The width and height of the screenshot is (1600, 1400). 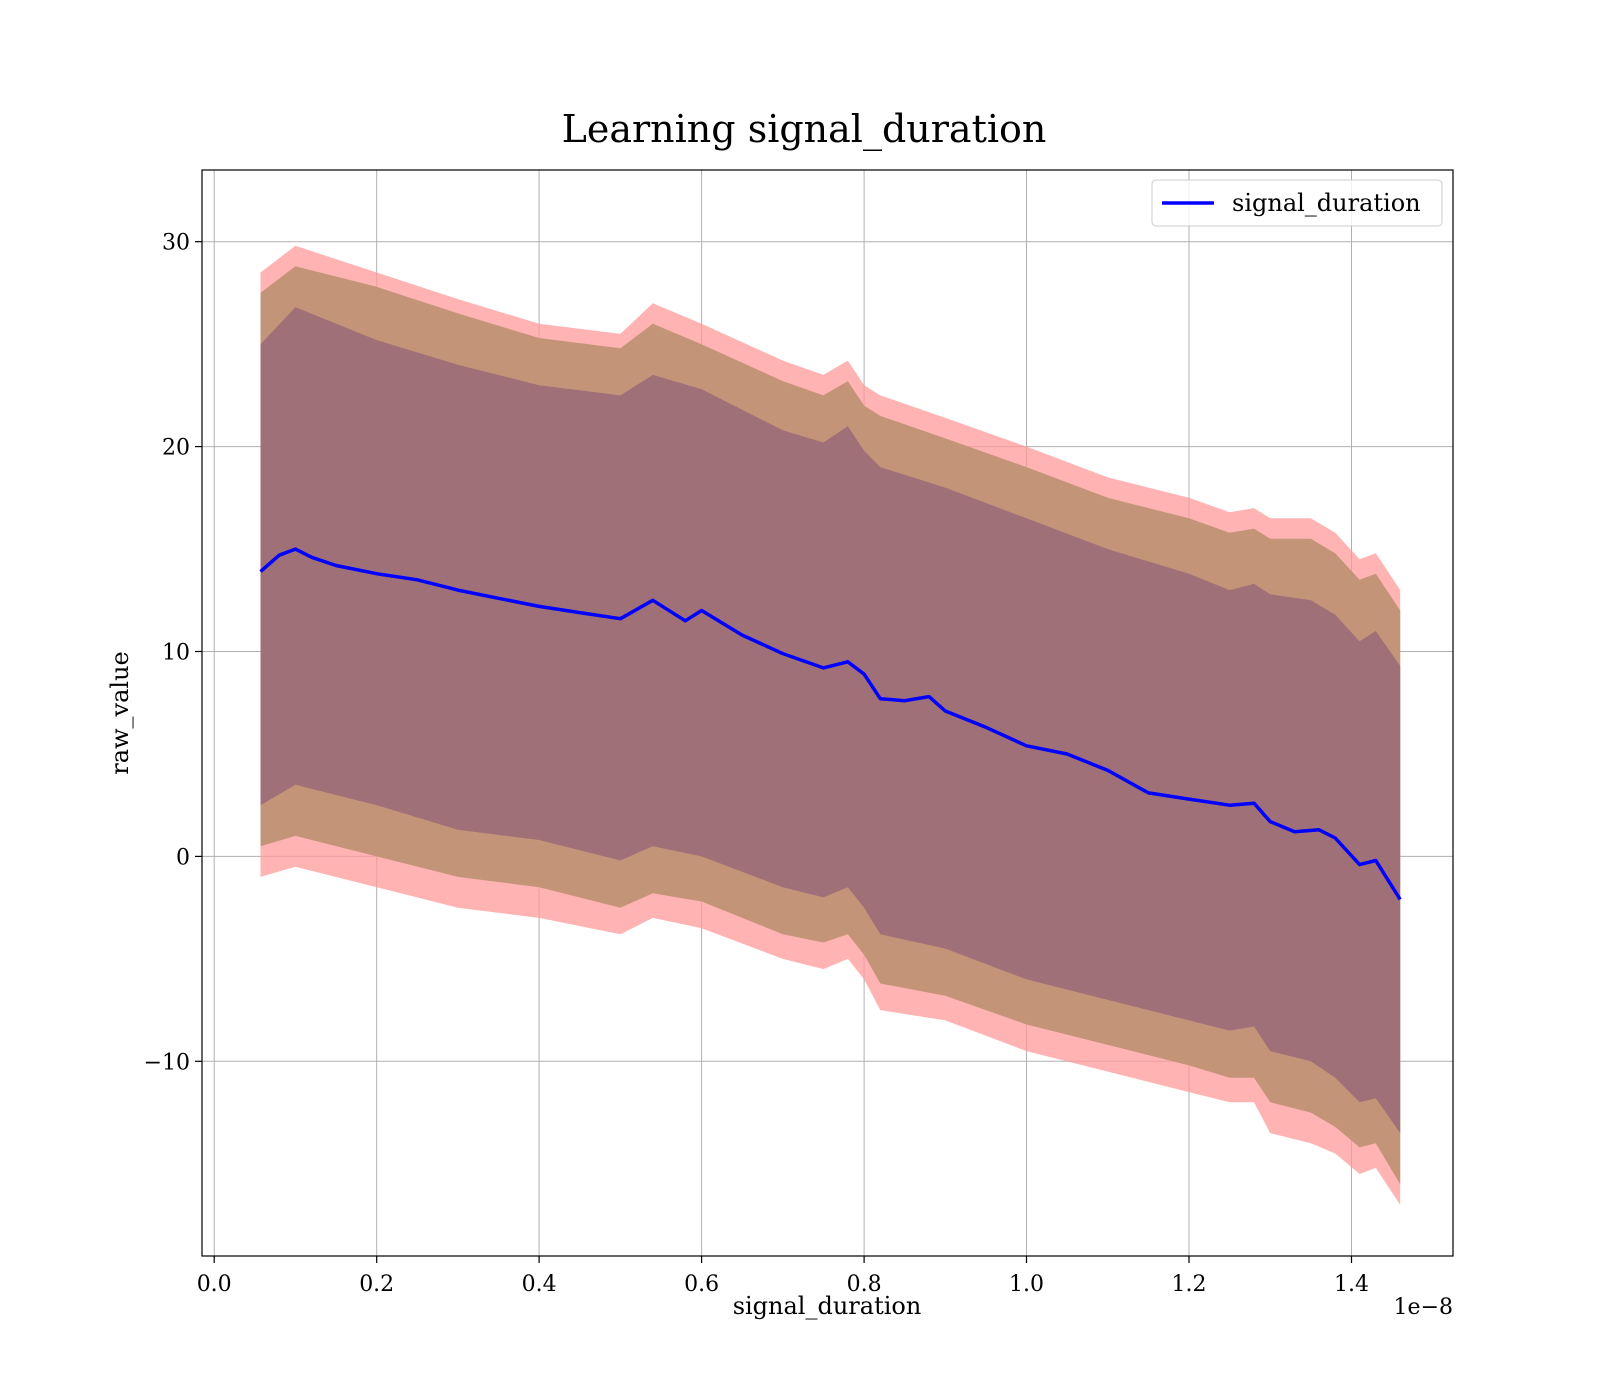 I want to click on y-axis-ticks: −10 0 10 20 30, so click(x=173, y=653).